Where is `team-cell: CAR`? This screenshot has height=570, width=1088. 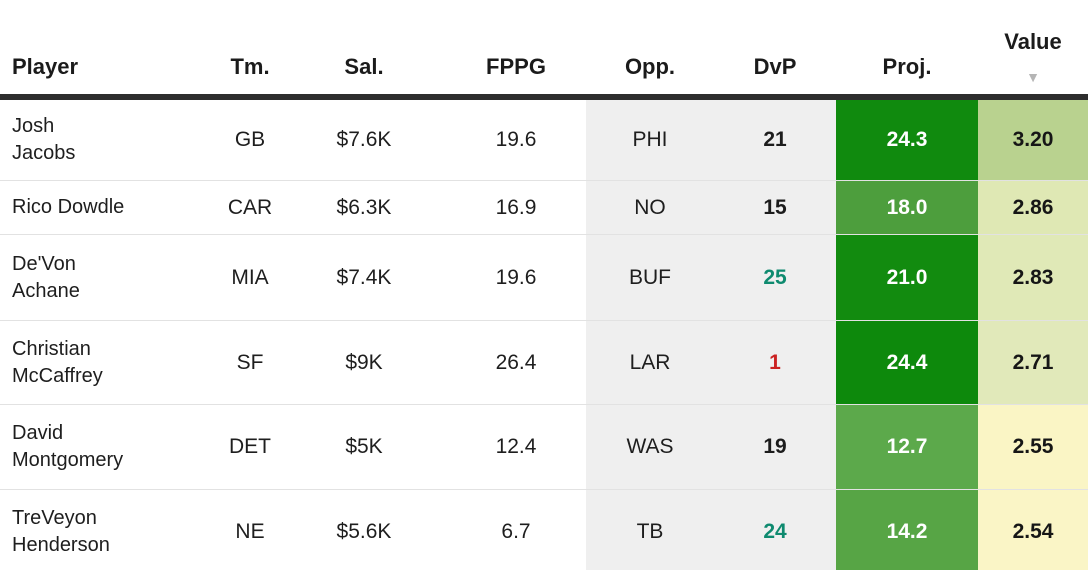 team-cell: CAR is located at coordinates (250, 207).